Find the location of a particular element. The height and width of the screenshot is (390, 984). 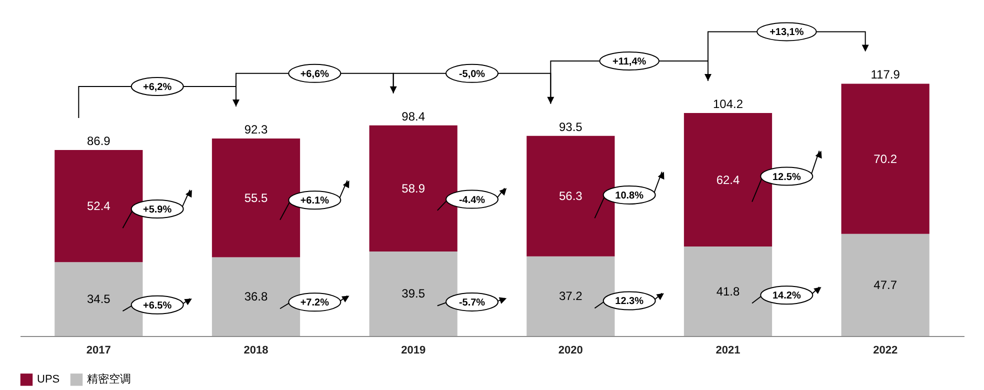

data-label: 56.3 is located at coordinates (570, 196).